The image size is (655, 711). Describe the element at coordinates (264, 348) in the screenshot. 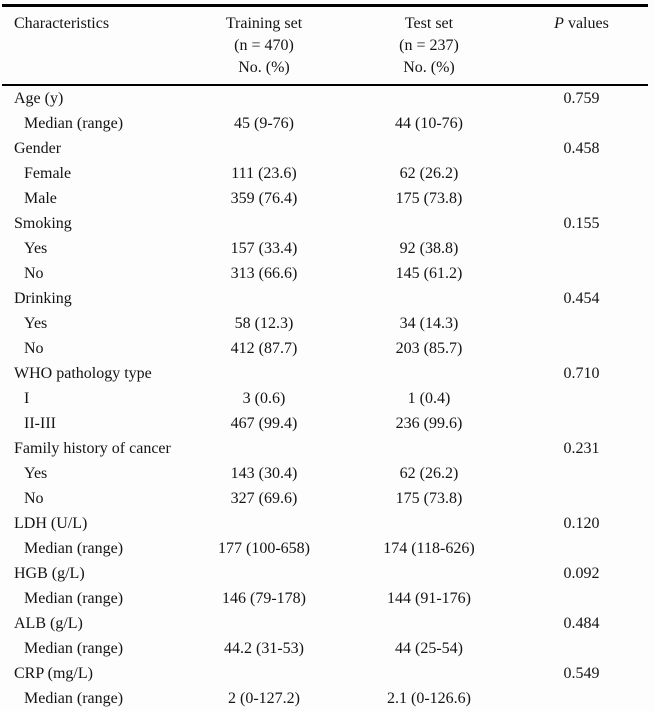

I see `training-set-value: 412 (87.7)` at that location.